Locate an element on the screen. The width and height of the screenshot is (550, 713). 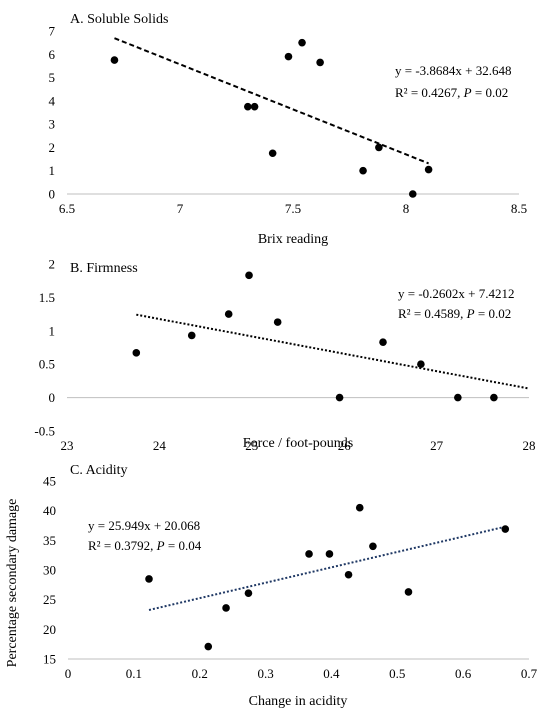
x-axis-label: Force / foot-pounds is located at coordinates (298, 443).